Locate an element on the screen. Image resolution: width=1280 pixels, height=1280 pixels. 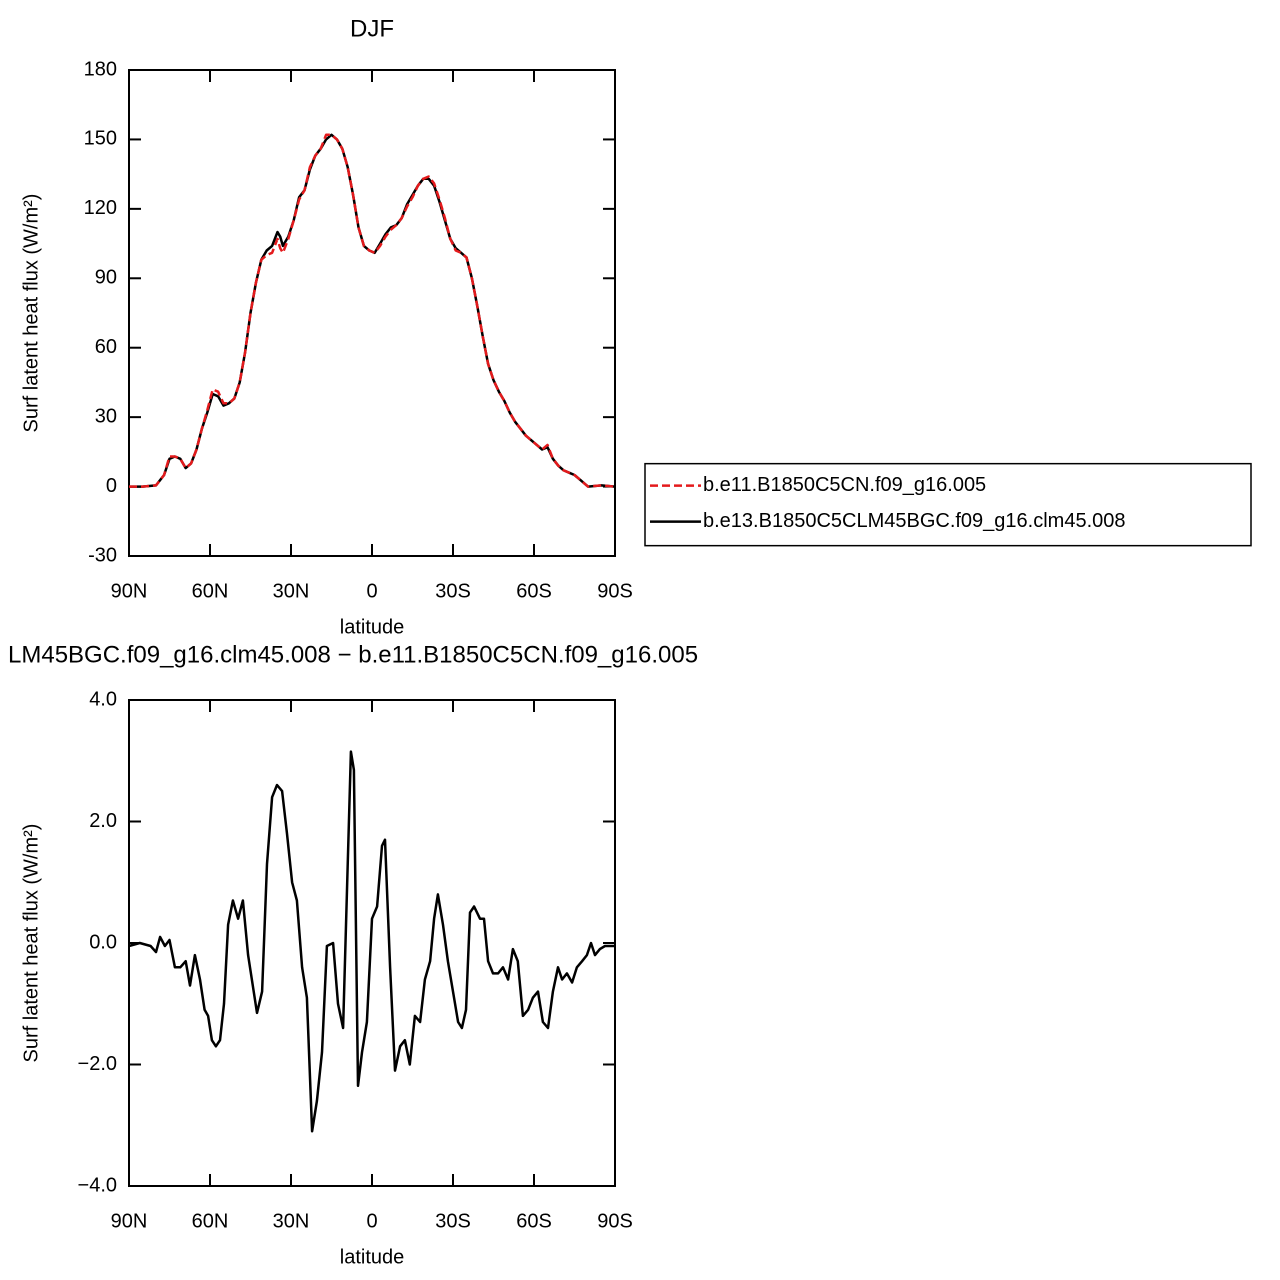
y-tick-label: 120 is located at coordinates (100, 208).